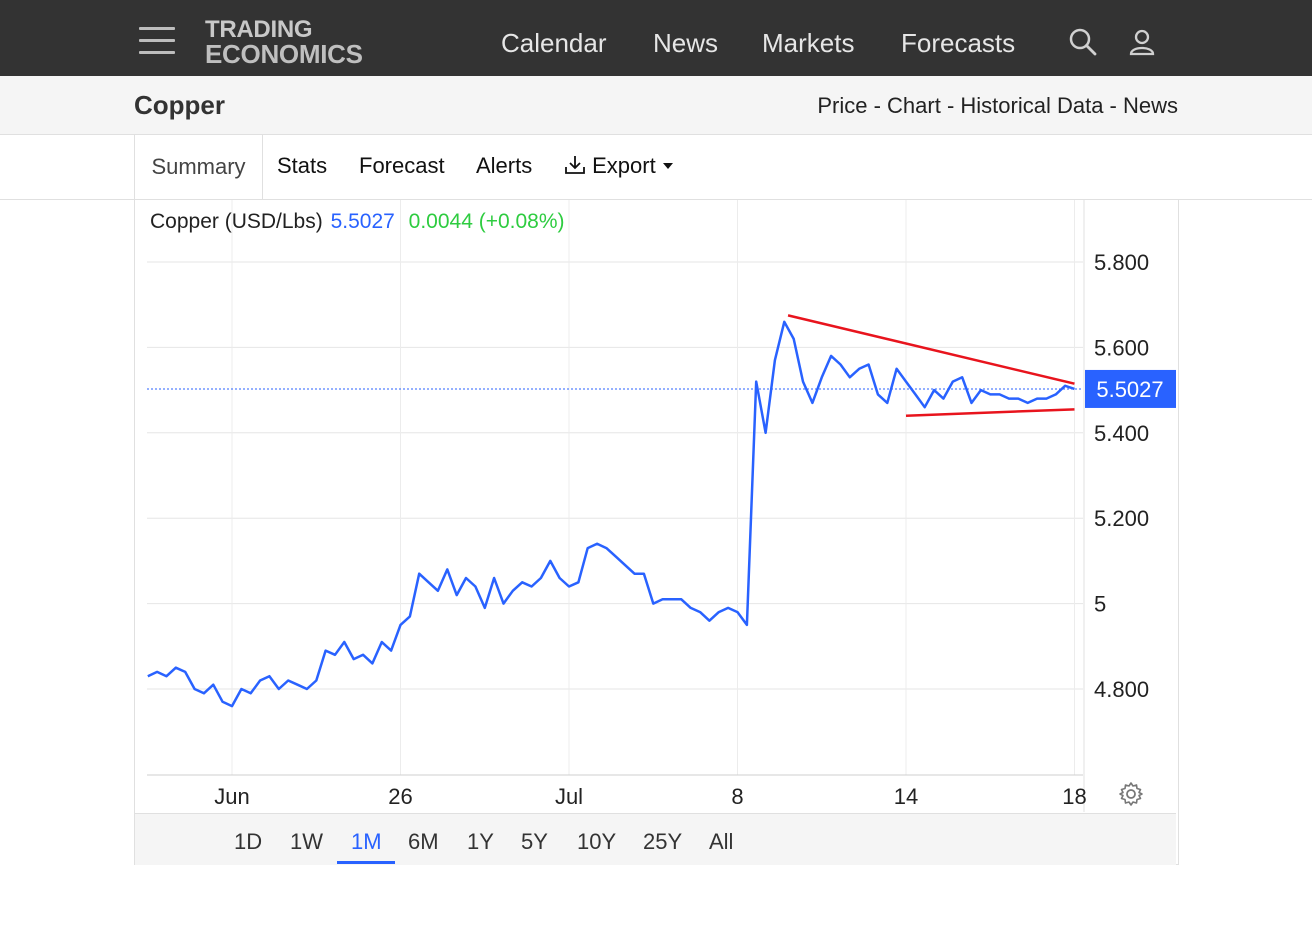 This screenshot has width=1312, height=925. Describe the element at coordinates (1121, 347) in the screenshot. I see `y-tick-label: 5.600` at that location.